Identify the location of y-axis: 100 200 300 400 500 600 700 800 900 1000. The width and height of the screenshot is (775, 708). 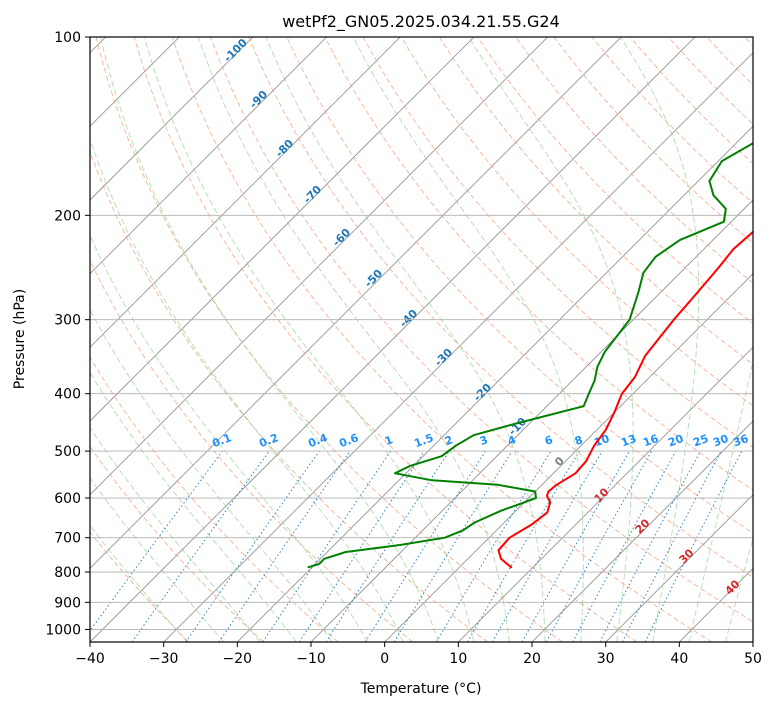
(67, 334).